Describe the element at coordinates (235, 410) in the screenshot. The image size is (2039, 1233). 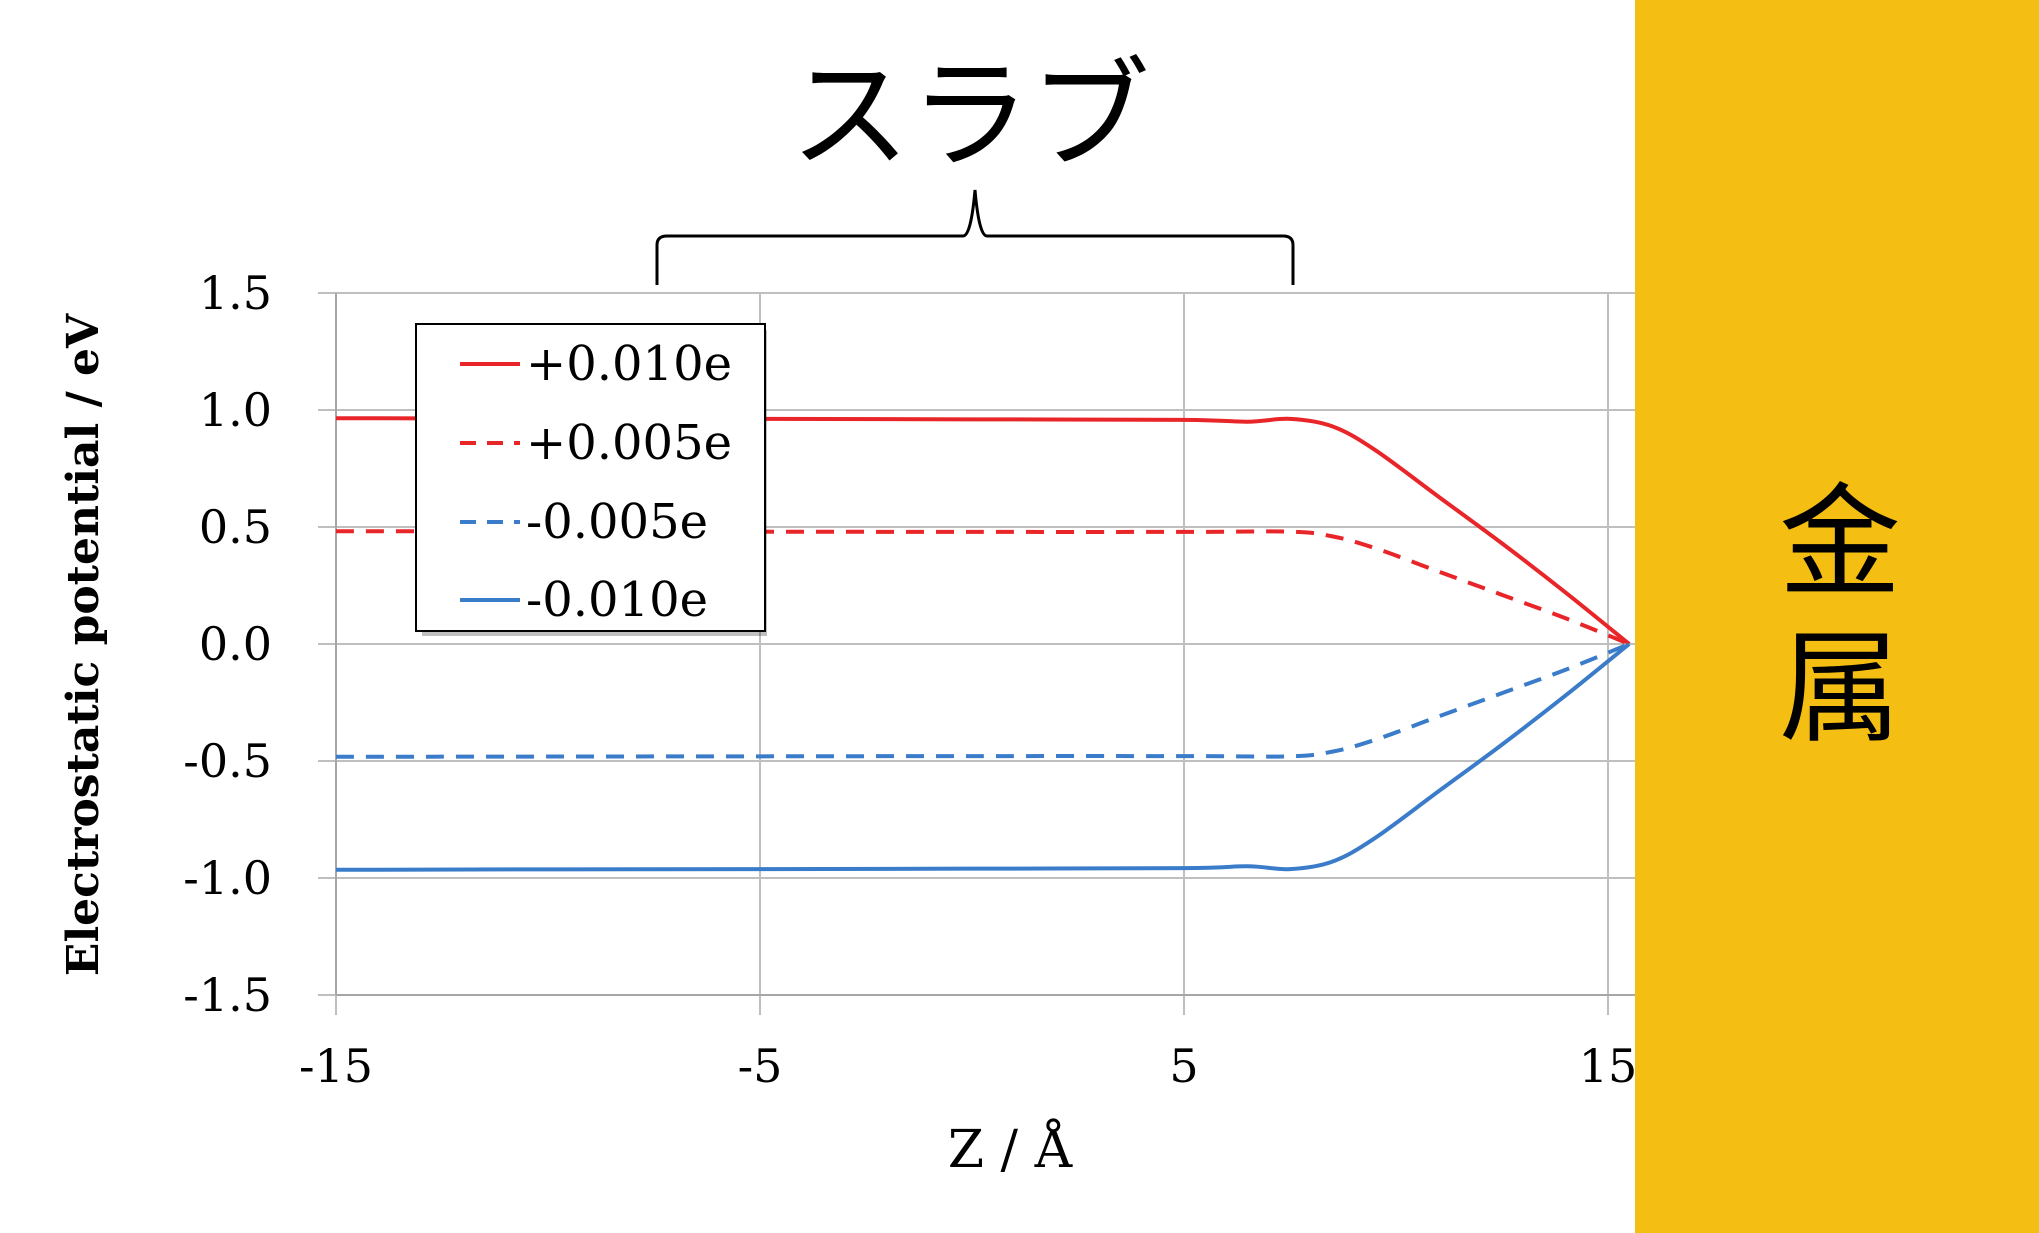
I see `y-tick-label: 1.0` at that location.